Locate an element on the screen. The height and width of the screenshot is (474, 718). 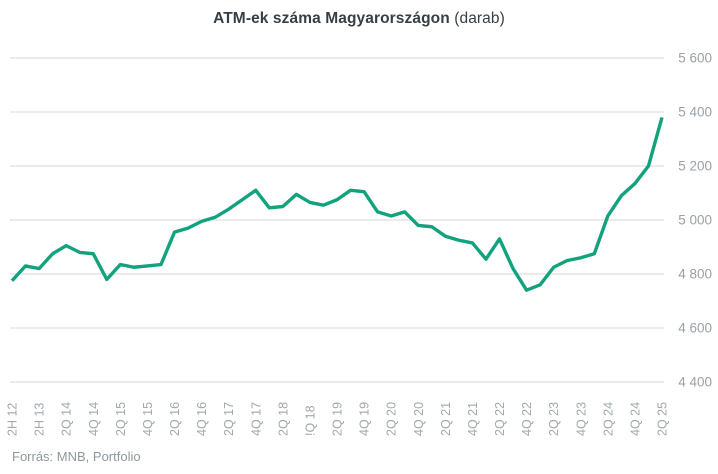
x-tick-label: 2Q 21 is located at coordinates (446, 419).